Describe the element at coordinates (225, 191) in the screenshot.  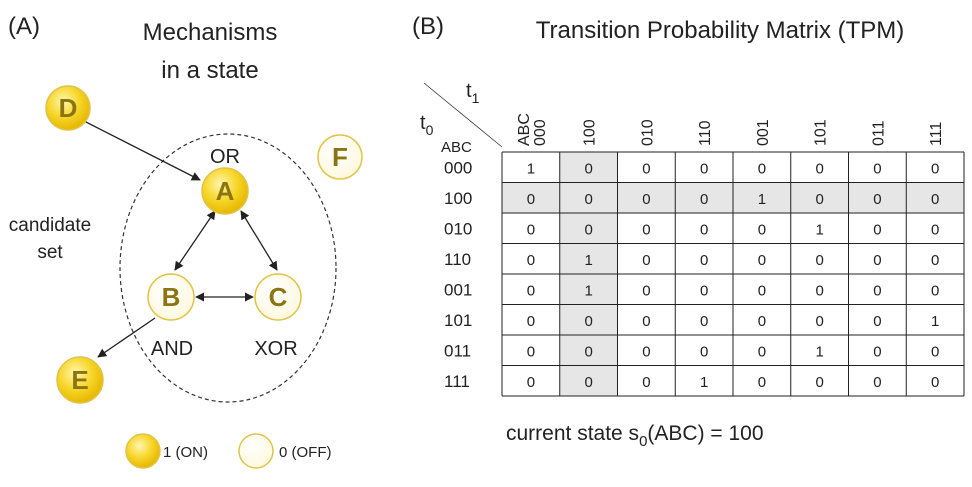
I see `node-a-letter: A` at that location.